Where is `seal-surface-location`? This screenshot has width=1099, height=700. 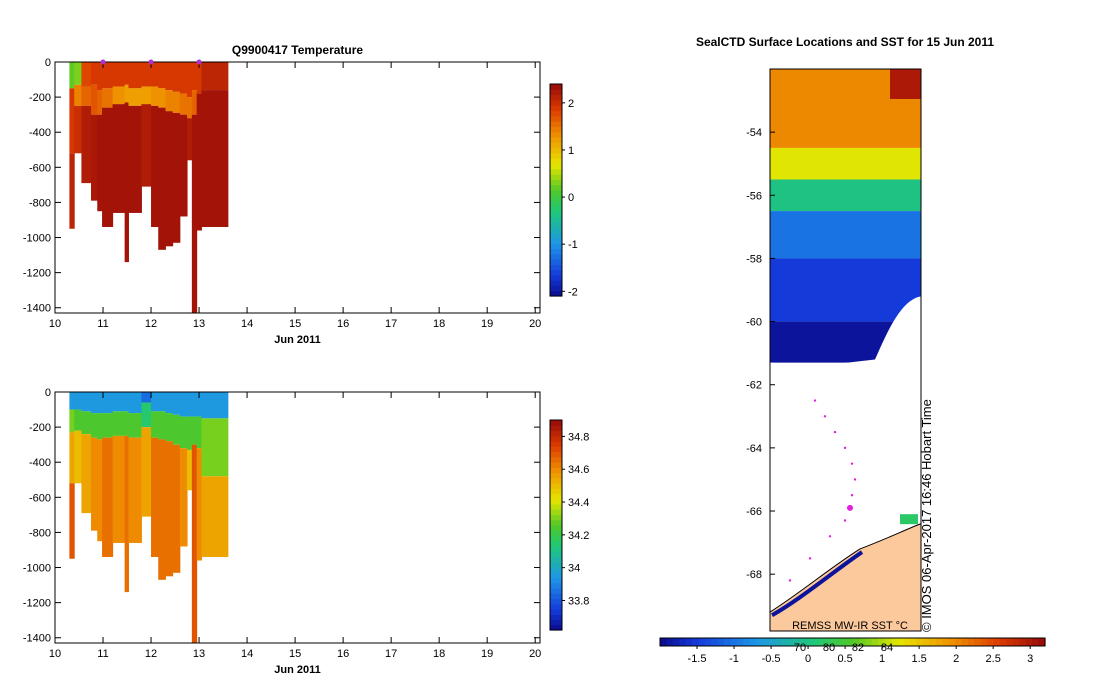 seal-surface-location is located at coordinates (850, 507).